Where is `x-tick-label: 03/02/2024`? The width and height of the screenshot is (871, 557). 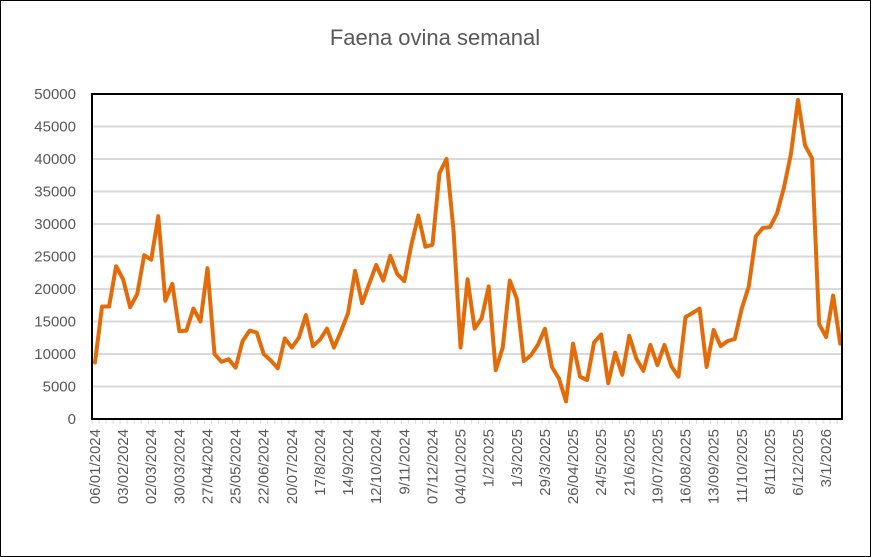 x-tick-label: 03/02/2024 is located at coordinates (123, 466).